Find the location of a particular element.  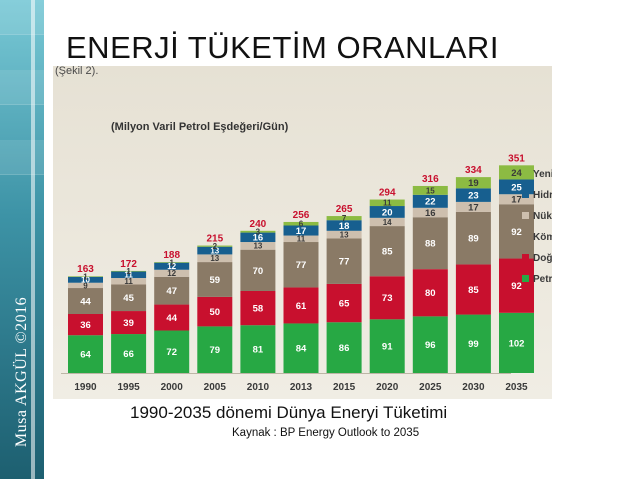

bar-value-label: 80 is located at coordinates (430, 293).